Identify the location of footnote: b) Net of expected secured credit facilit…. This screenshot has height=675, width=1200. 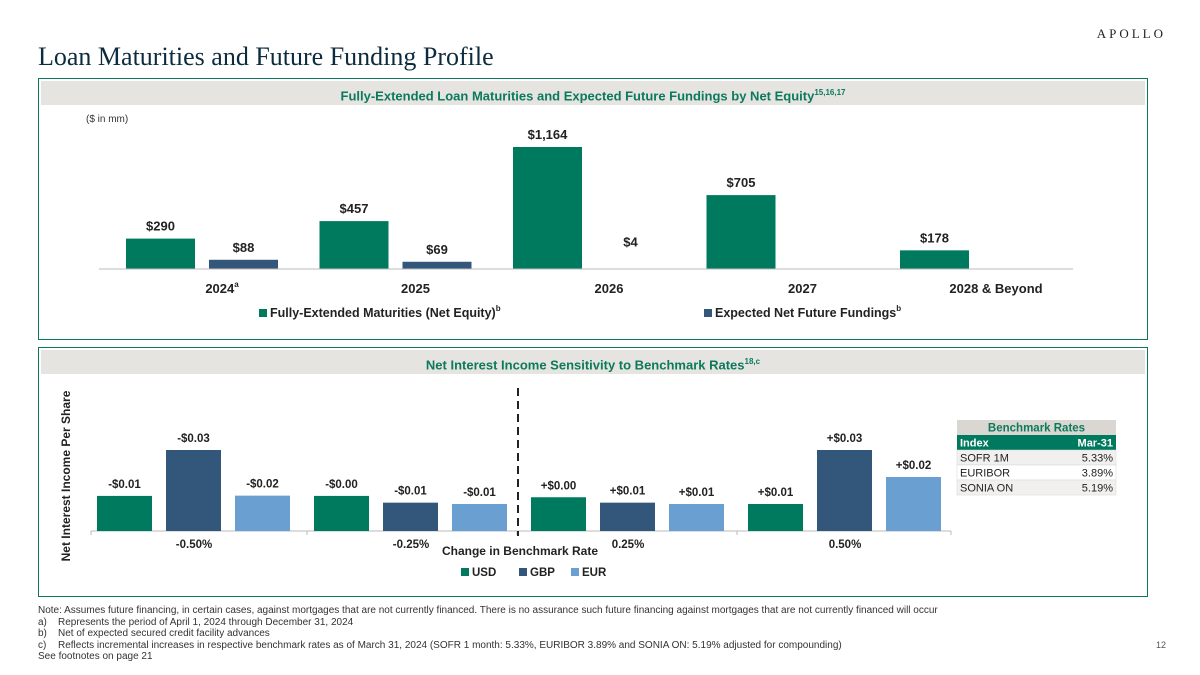
(154, 633).